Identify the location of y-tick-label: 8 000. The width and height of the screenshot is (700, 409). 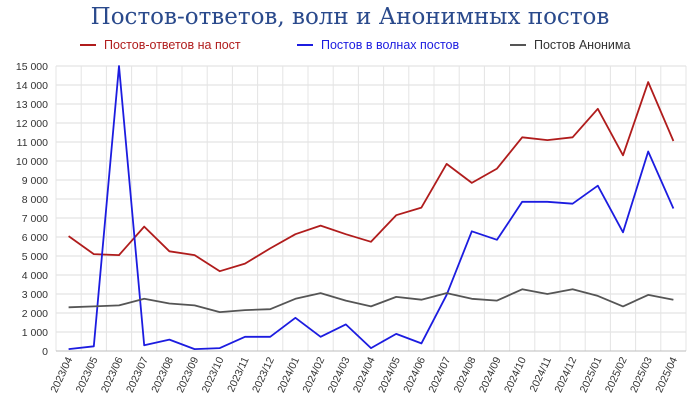
(35, 200).